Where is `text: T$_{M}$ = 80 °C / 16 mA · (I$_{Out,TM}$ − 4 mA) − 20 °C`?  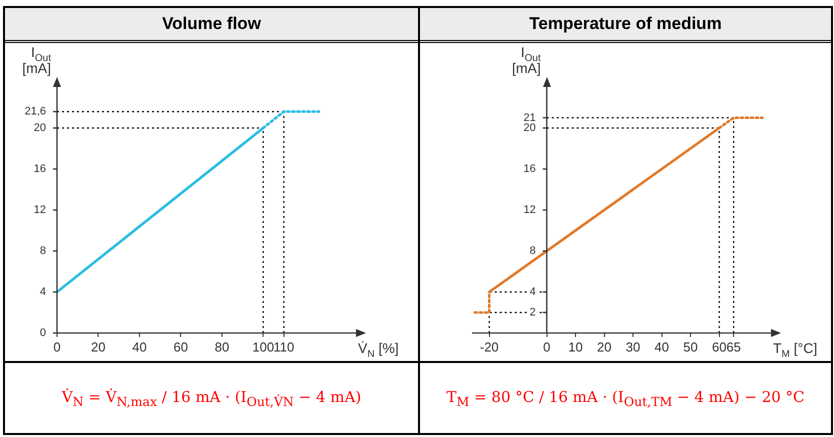 text: T$_{M}$ = 80 °C / 16 mA · (I$_{Out,TM}$ − 4 mA) − 20 °C is located at coordinates (625, 398).